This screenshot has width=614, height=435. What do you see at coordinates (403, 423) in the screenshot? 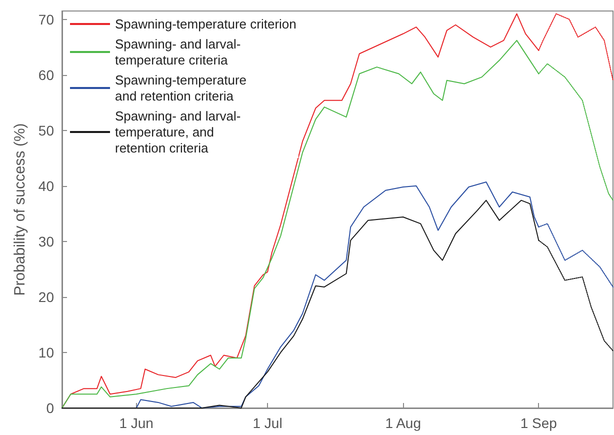
I see `x-tick-label: 1 Aug` at bounding box center [403, 423].